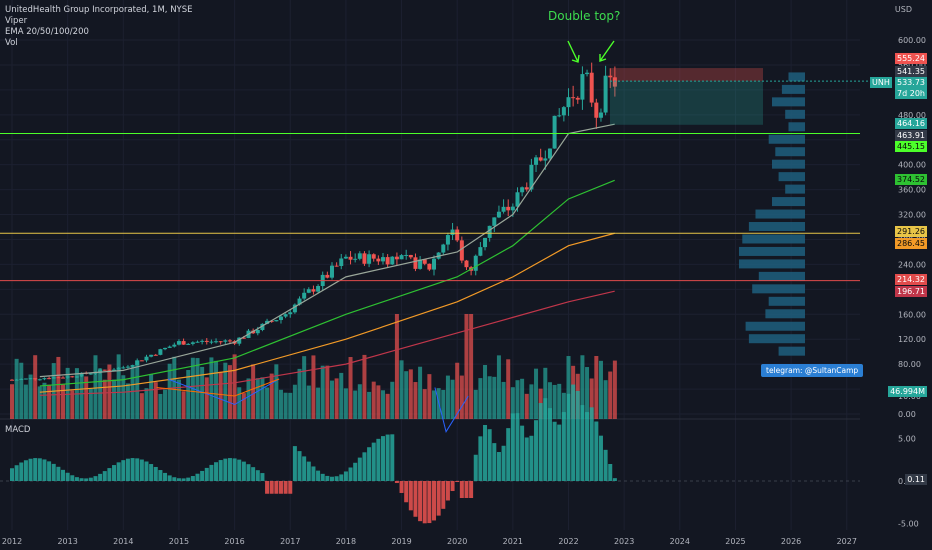  Describe the element at coordinates (912, 65) in the screenshot. I see `price-axis-label: 560.00` at that location.